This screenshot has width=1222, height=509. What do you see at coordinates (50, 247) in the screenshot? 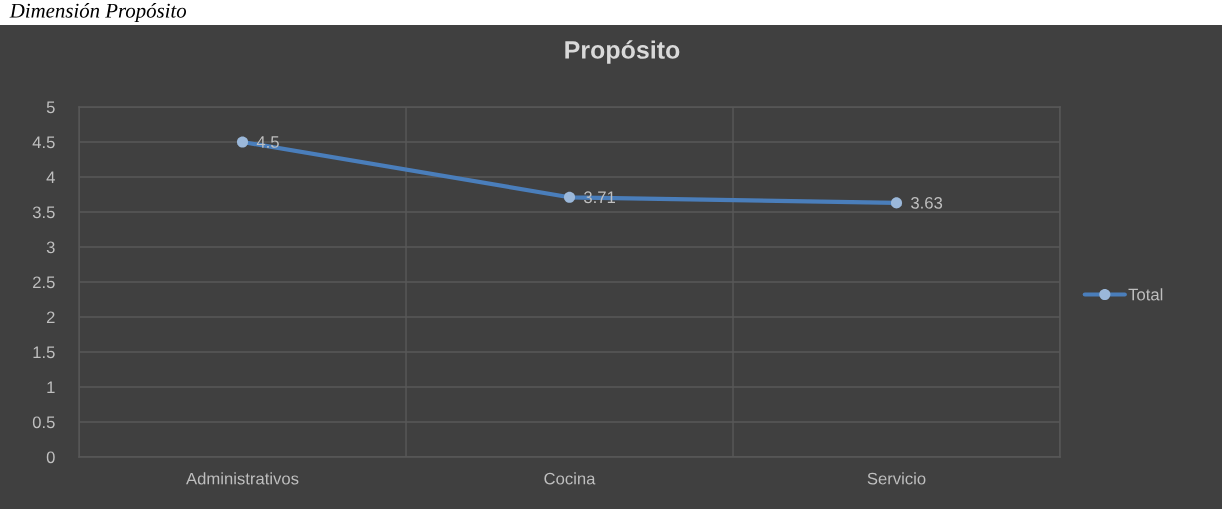
I see `y-tick-label: 3` at bounding box center [50, 247].